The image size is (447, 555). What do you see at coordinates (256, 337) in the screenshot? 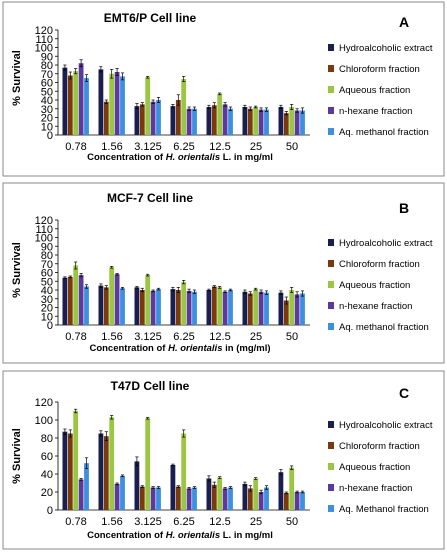
I see `x-tick-label: 25` at bounding box center [256, 337].